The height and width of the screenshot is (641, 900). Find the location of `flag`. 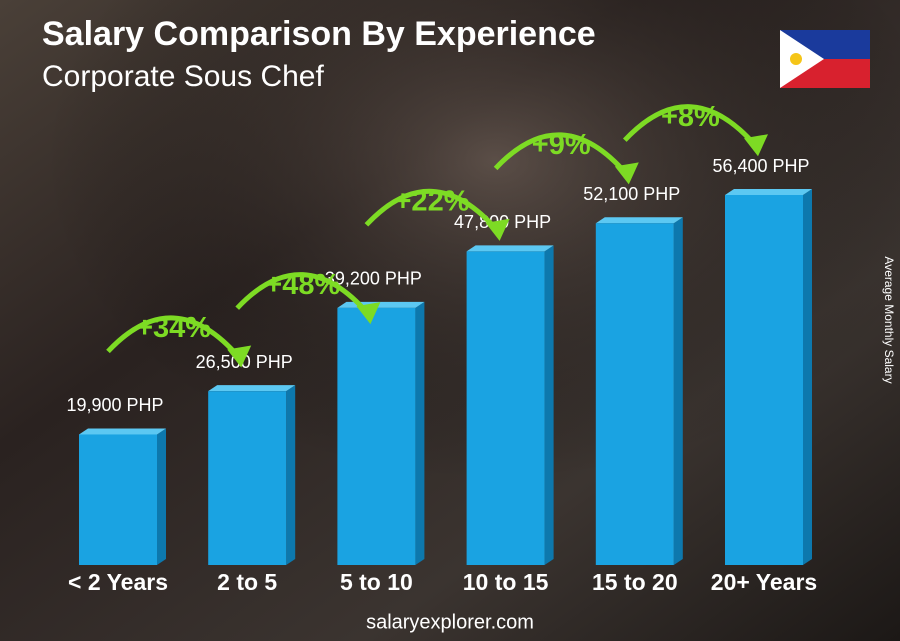

flag is located at coordinates (825, 59).